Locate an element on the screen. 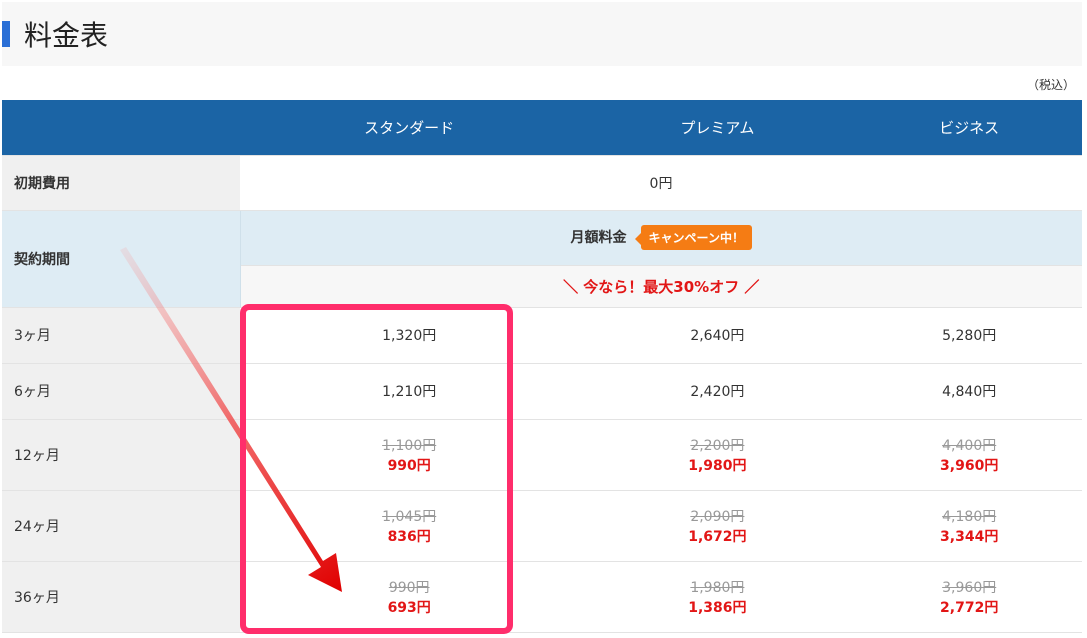 This screenshot has width=1087, height=638. original-price: 2,200円 is located at coordinates (717, 445).